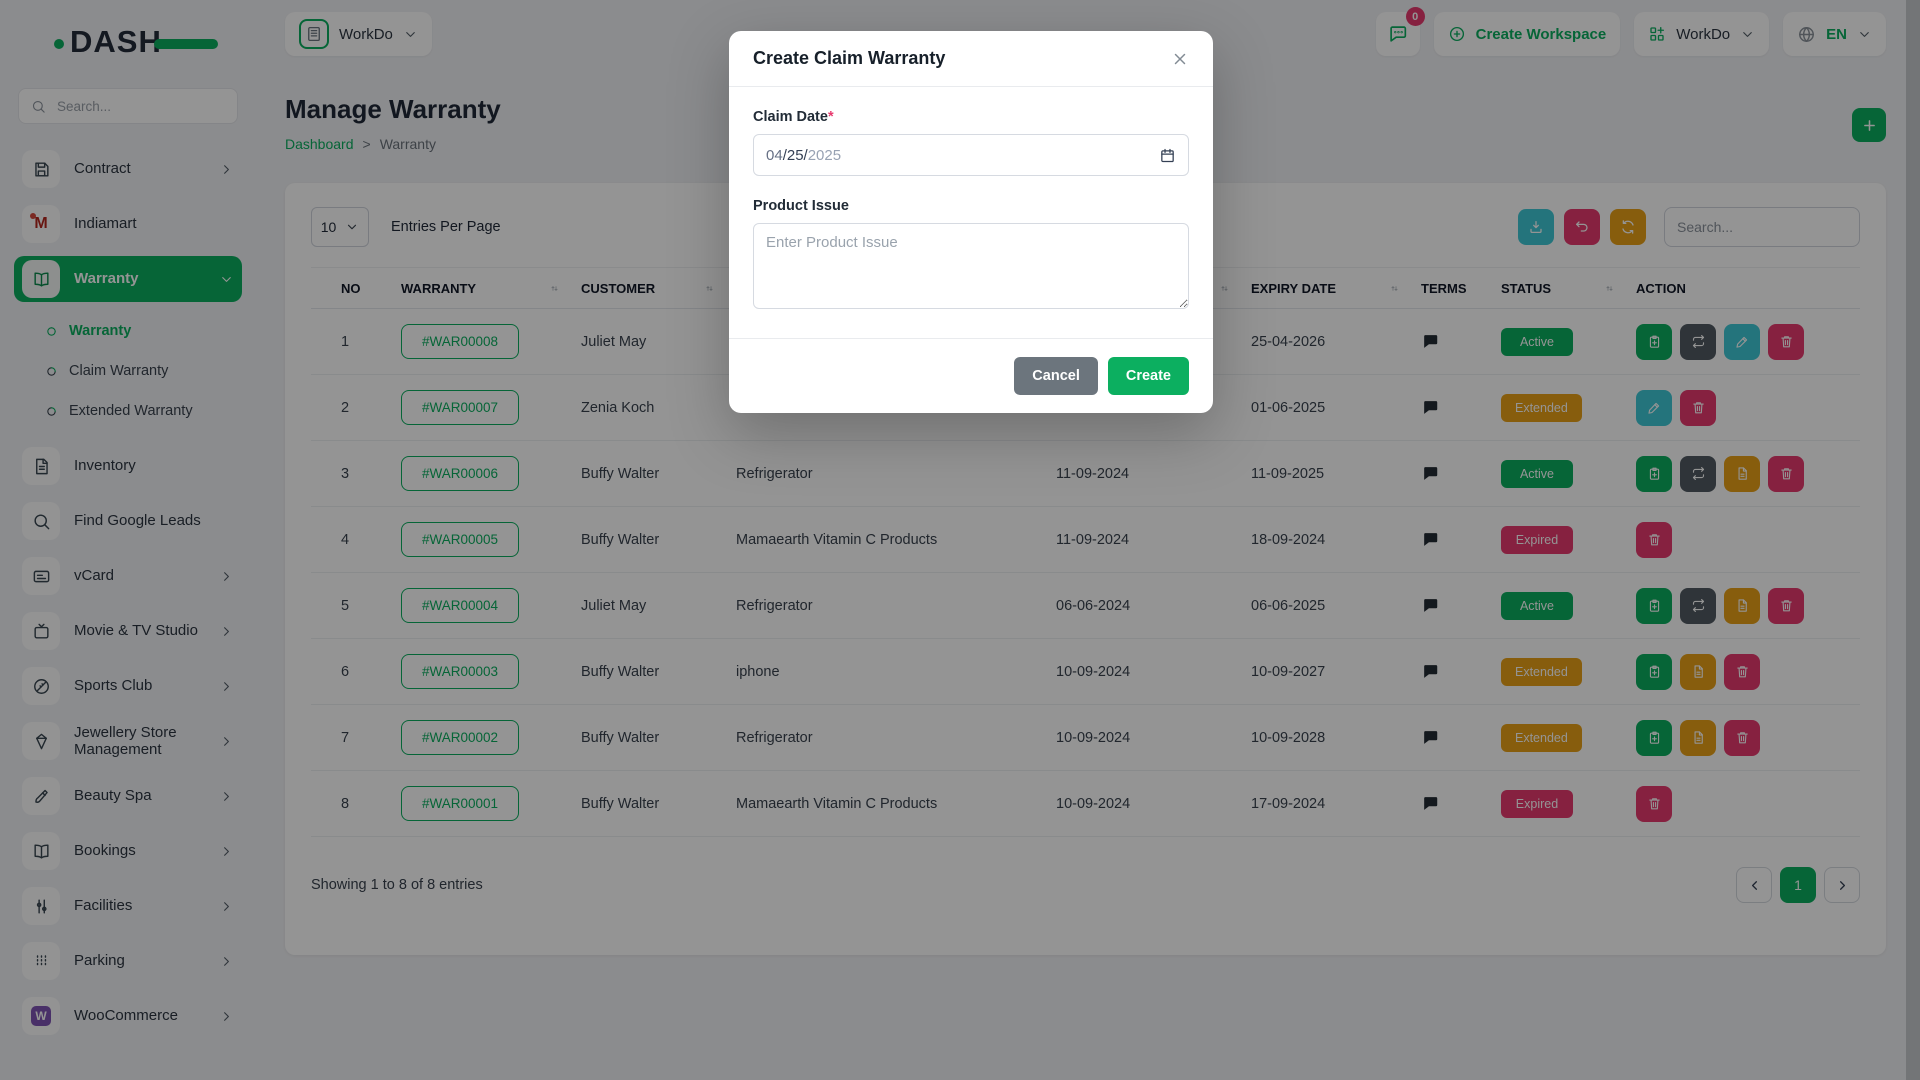 This screenshot has width=1920, height=1080. I want to click on scrollbar, so click(1913, 540).